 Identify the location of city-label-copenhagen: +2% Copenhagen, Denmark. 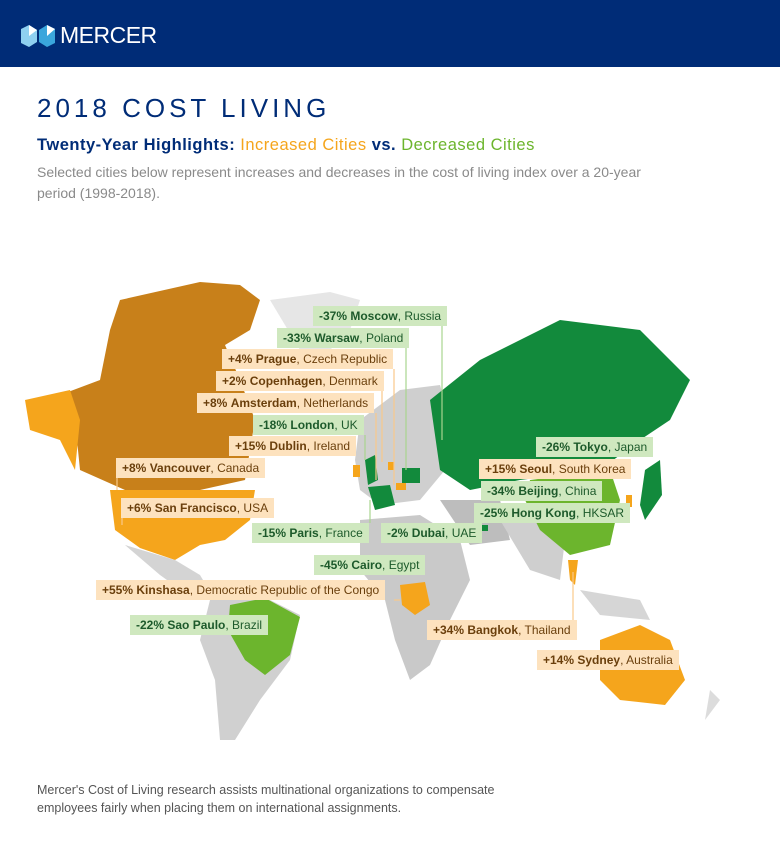
(300, 381).